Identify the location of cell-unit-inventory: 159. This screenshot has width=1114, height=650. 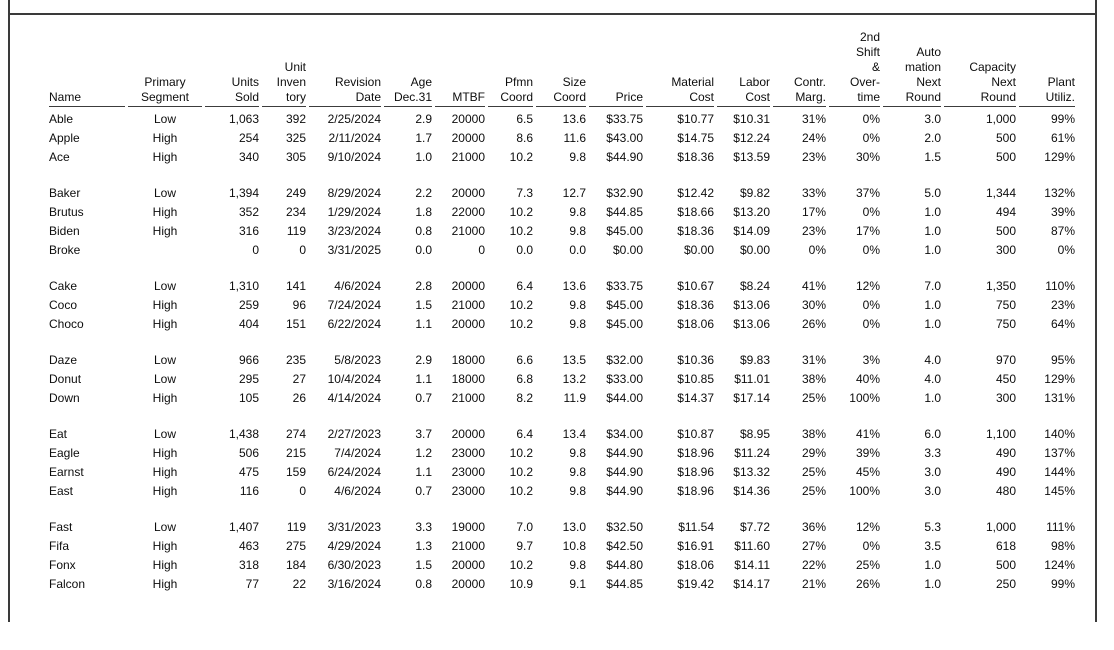
(295, 472).